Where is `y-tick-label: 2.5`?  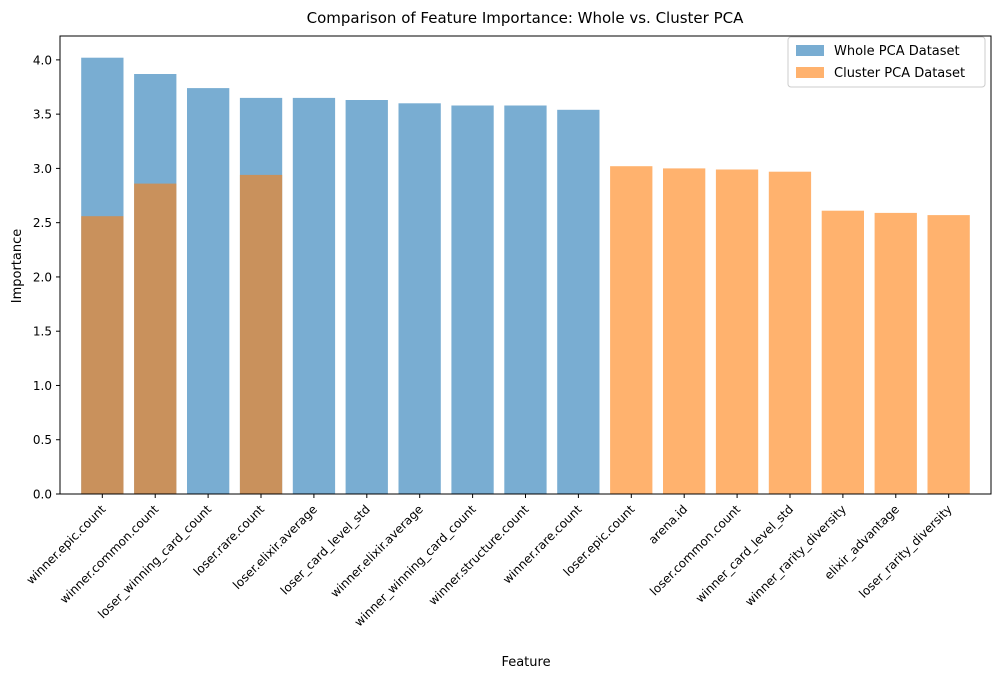
y-tick-label: 2.5 is located at coordinates (42, 223).